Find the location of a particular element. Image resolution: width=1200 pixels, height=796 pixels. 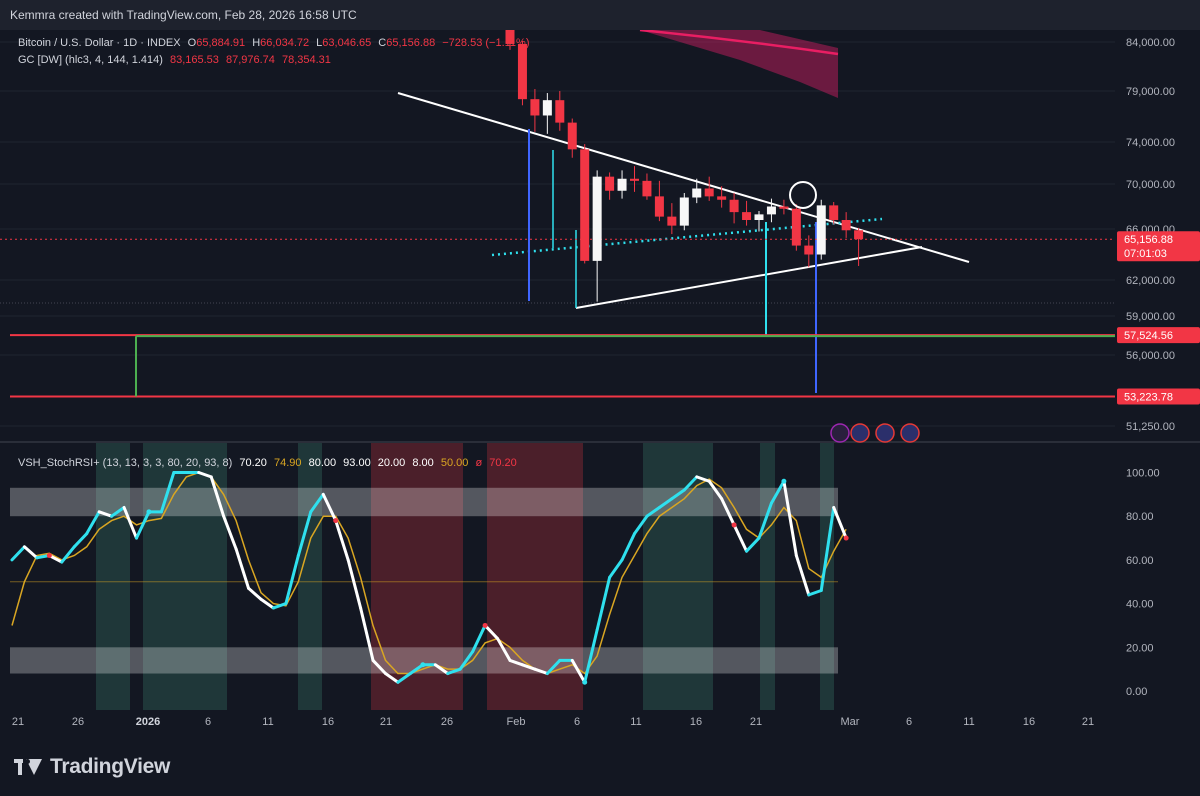

price-axis-label: 51,250.00 is located at coordinates (1150, 427).